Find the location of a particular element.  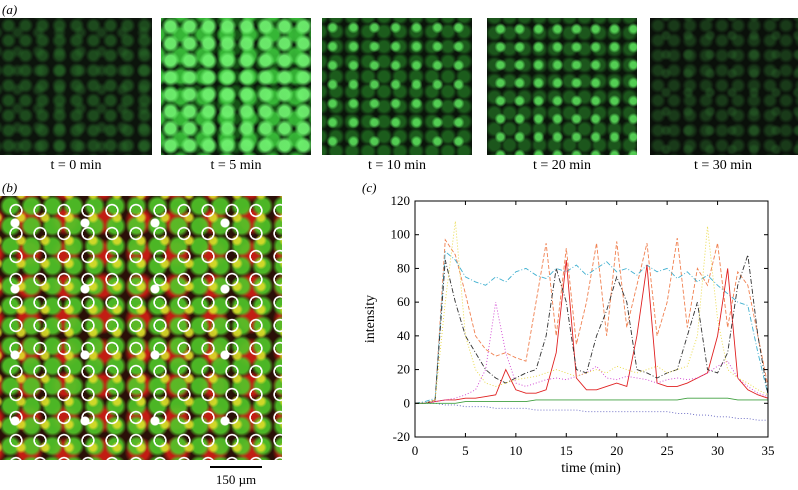

scale-label: 150 µm is located at coordinates (236, 479).